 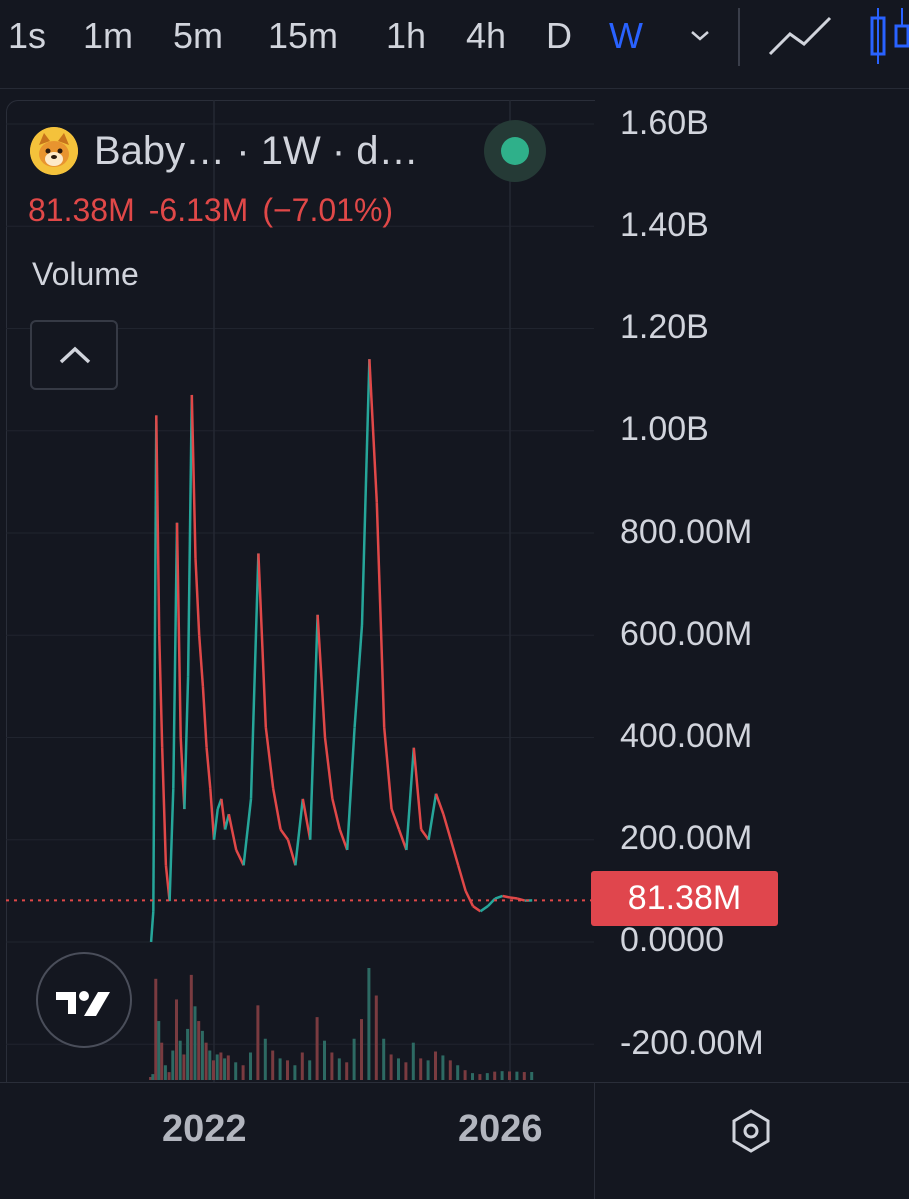 What do you see at coordinates (204, 1129) in the screenshot?
I see `x-tick-label: 2022` at bounding box center [204, 1129].